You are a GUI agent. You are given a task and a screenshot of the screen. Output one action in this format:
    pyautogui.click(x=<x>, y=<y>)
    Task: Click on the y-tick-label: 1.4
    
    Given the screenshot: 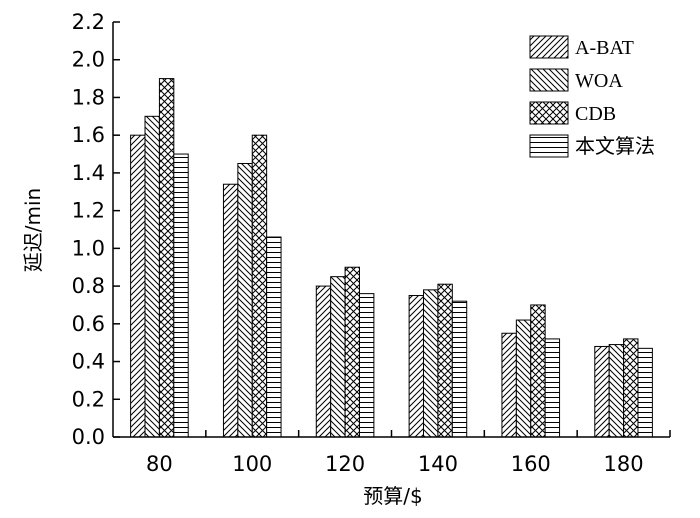 What is the action you would take?
    pyautogui.click(x=88, y=173)
    